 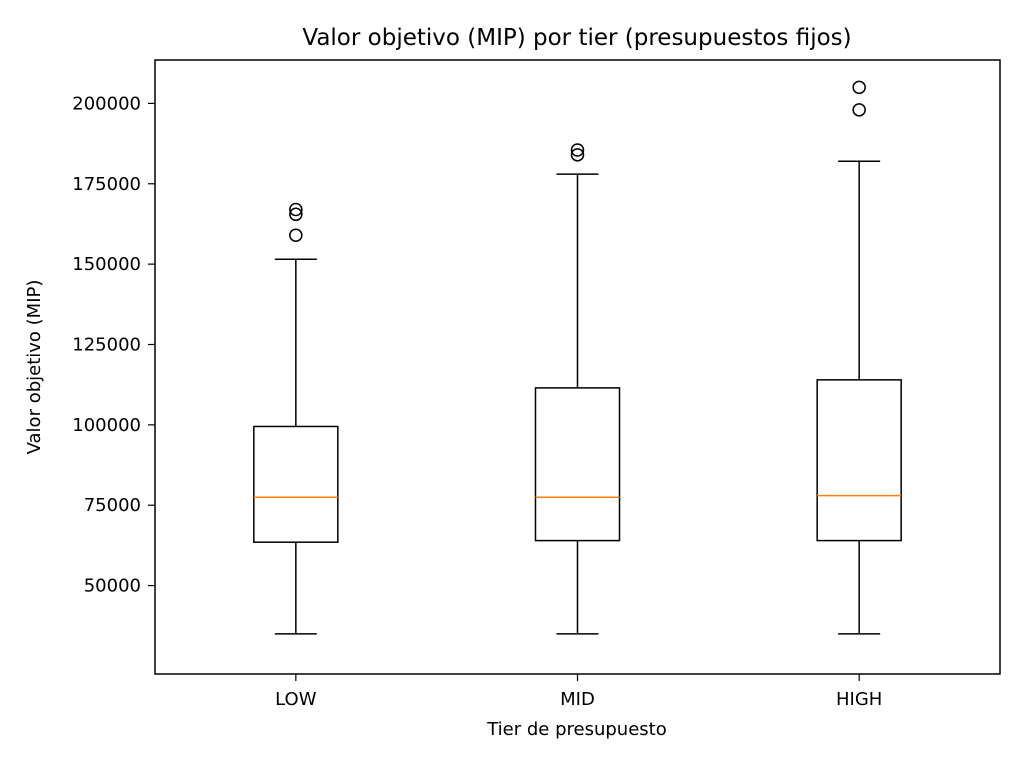 I want to click on box-low, so click(x=296, y=418).